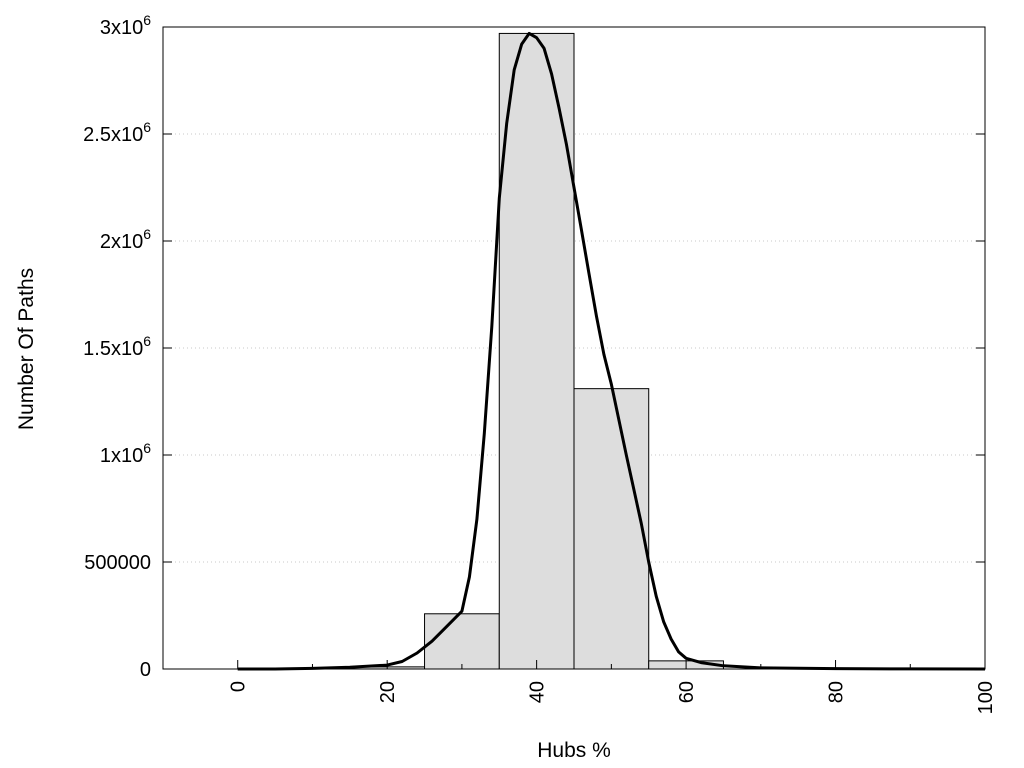 The image size is (1024, 768). I want to click on x-tick-labels: 0 20 40 60 80 100, so click(612, 697).